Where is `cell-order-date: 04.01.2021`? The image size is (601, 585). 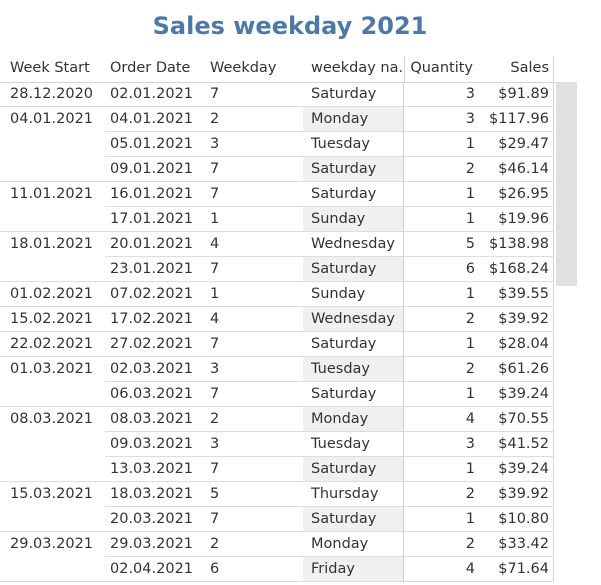
cell-order-date: 04.01.2021 is located at coordinates (152, 119).